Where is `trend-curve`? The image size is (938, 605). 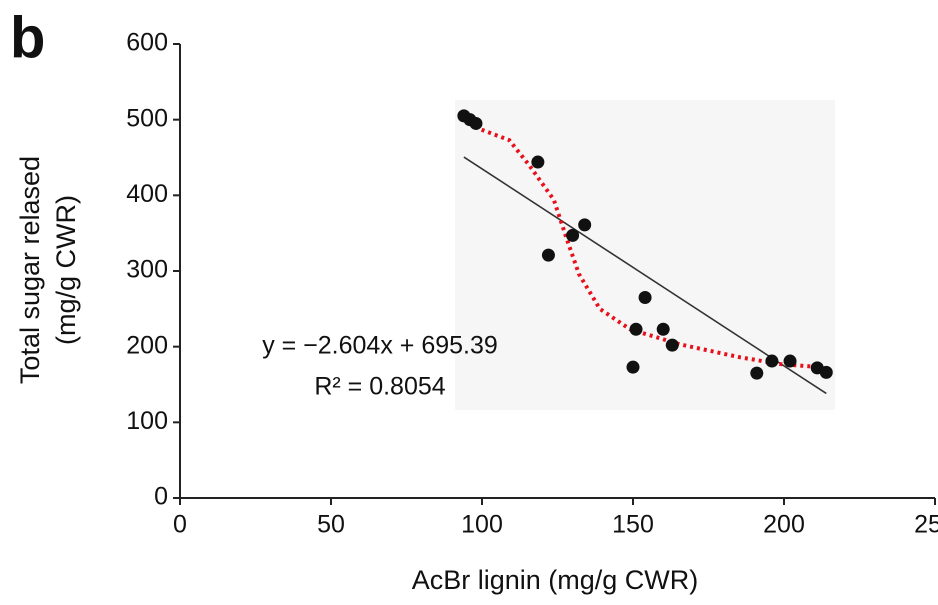
trend-curve is located at coordinates (647, 247).